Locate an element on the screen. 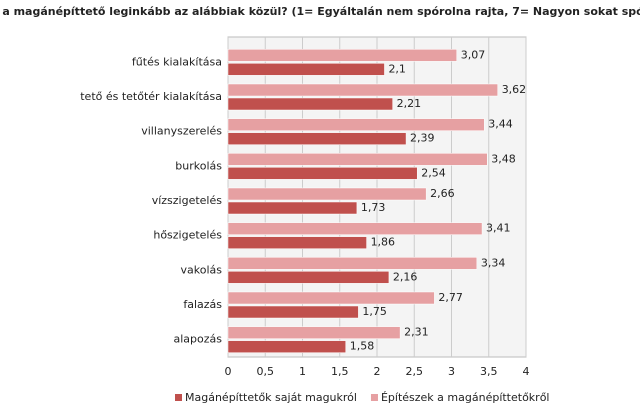 This screenshot has width=640, height=411. x-tick-label: 1 is located at coordinates (302, 371).